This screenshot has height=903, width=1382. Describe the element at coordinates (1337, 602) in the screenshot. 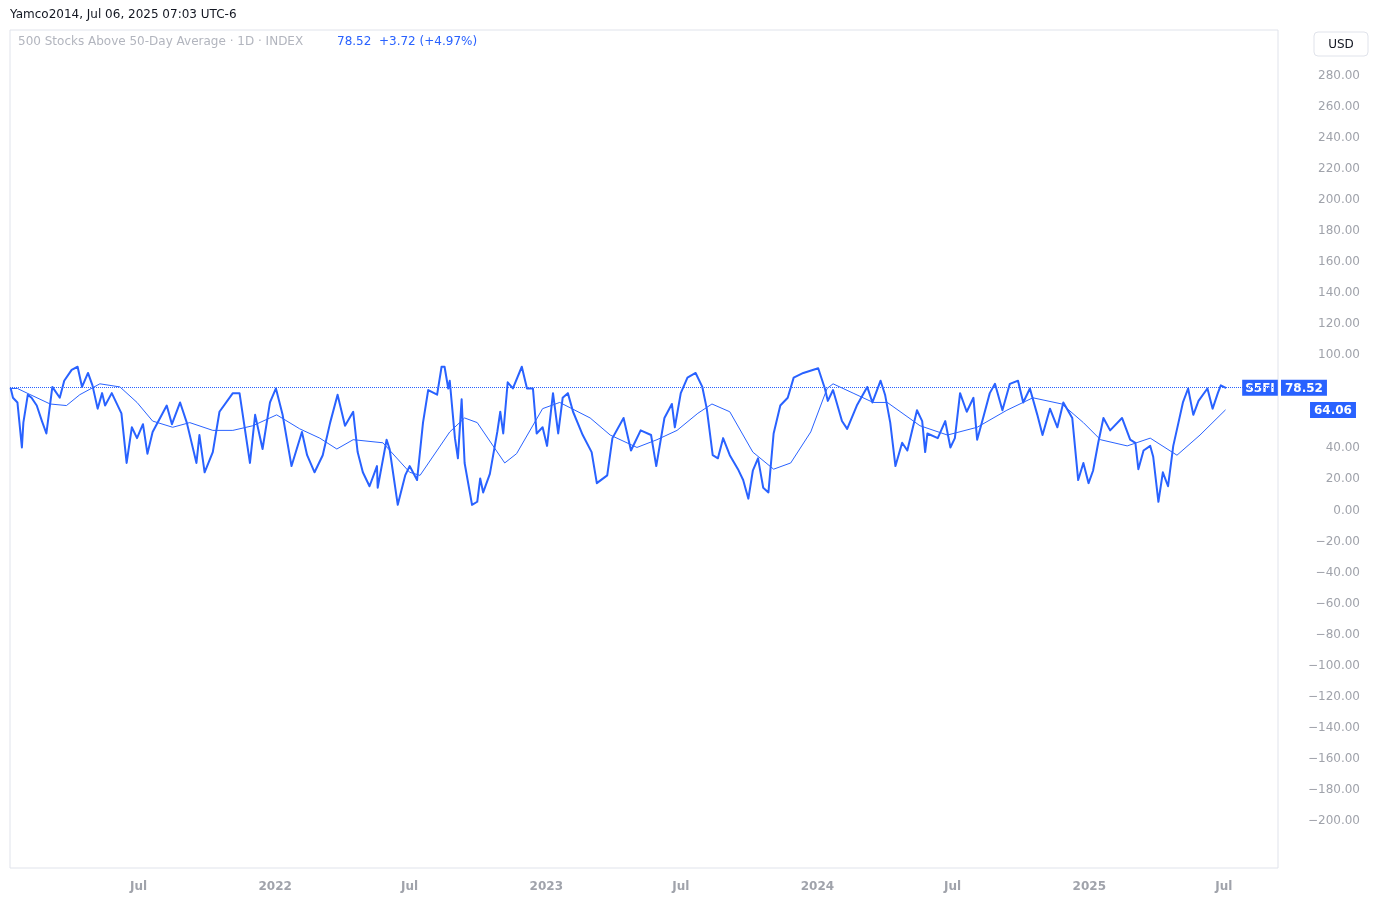

I see `y-tick-label: −60.00` at that location.